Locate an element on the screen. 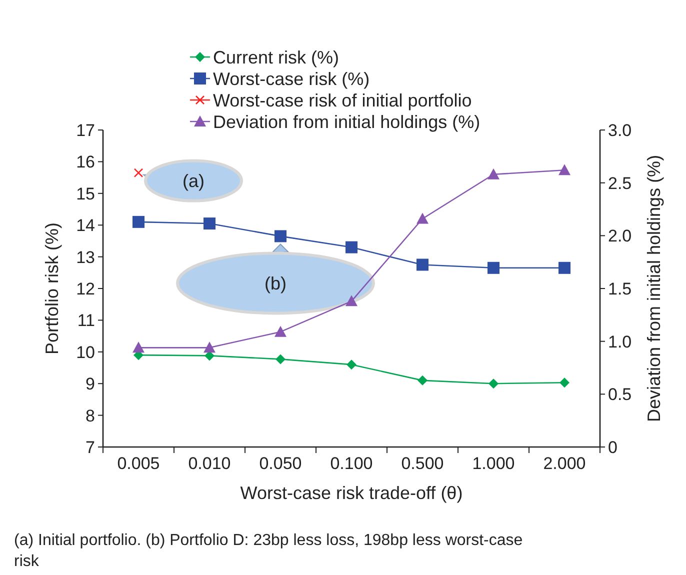 The height and width of the screenshot is (575, 686). x-tick-label: 0.050 is located at coordinates (280, 463).